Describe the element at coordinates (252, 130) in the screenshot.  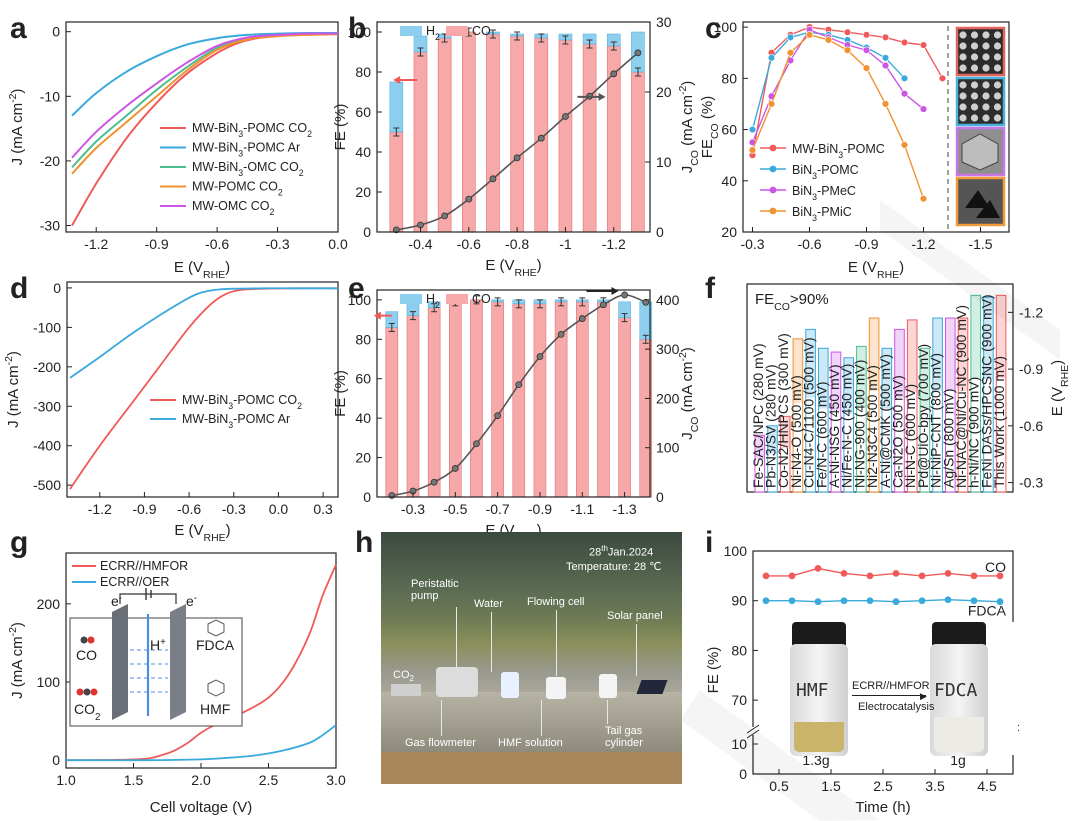
I see `panel-a-legend-label: MW-BiN3-POMC CO2` at that location.